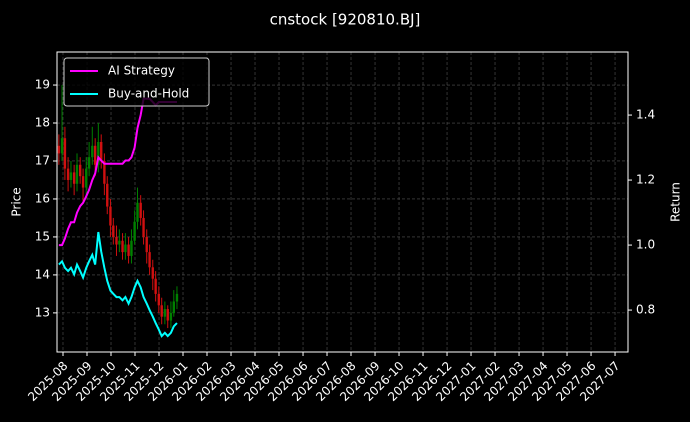 This screenshot has height=422, width=690. Describe the element at coordinates (42, 198) in the screenshot. I see `y-tick-label: 16` at that location.